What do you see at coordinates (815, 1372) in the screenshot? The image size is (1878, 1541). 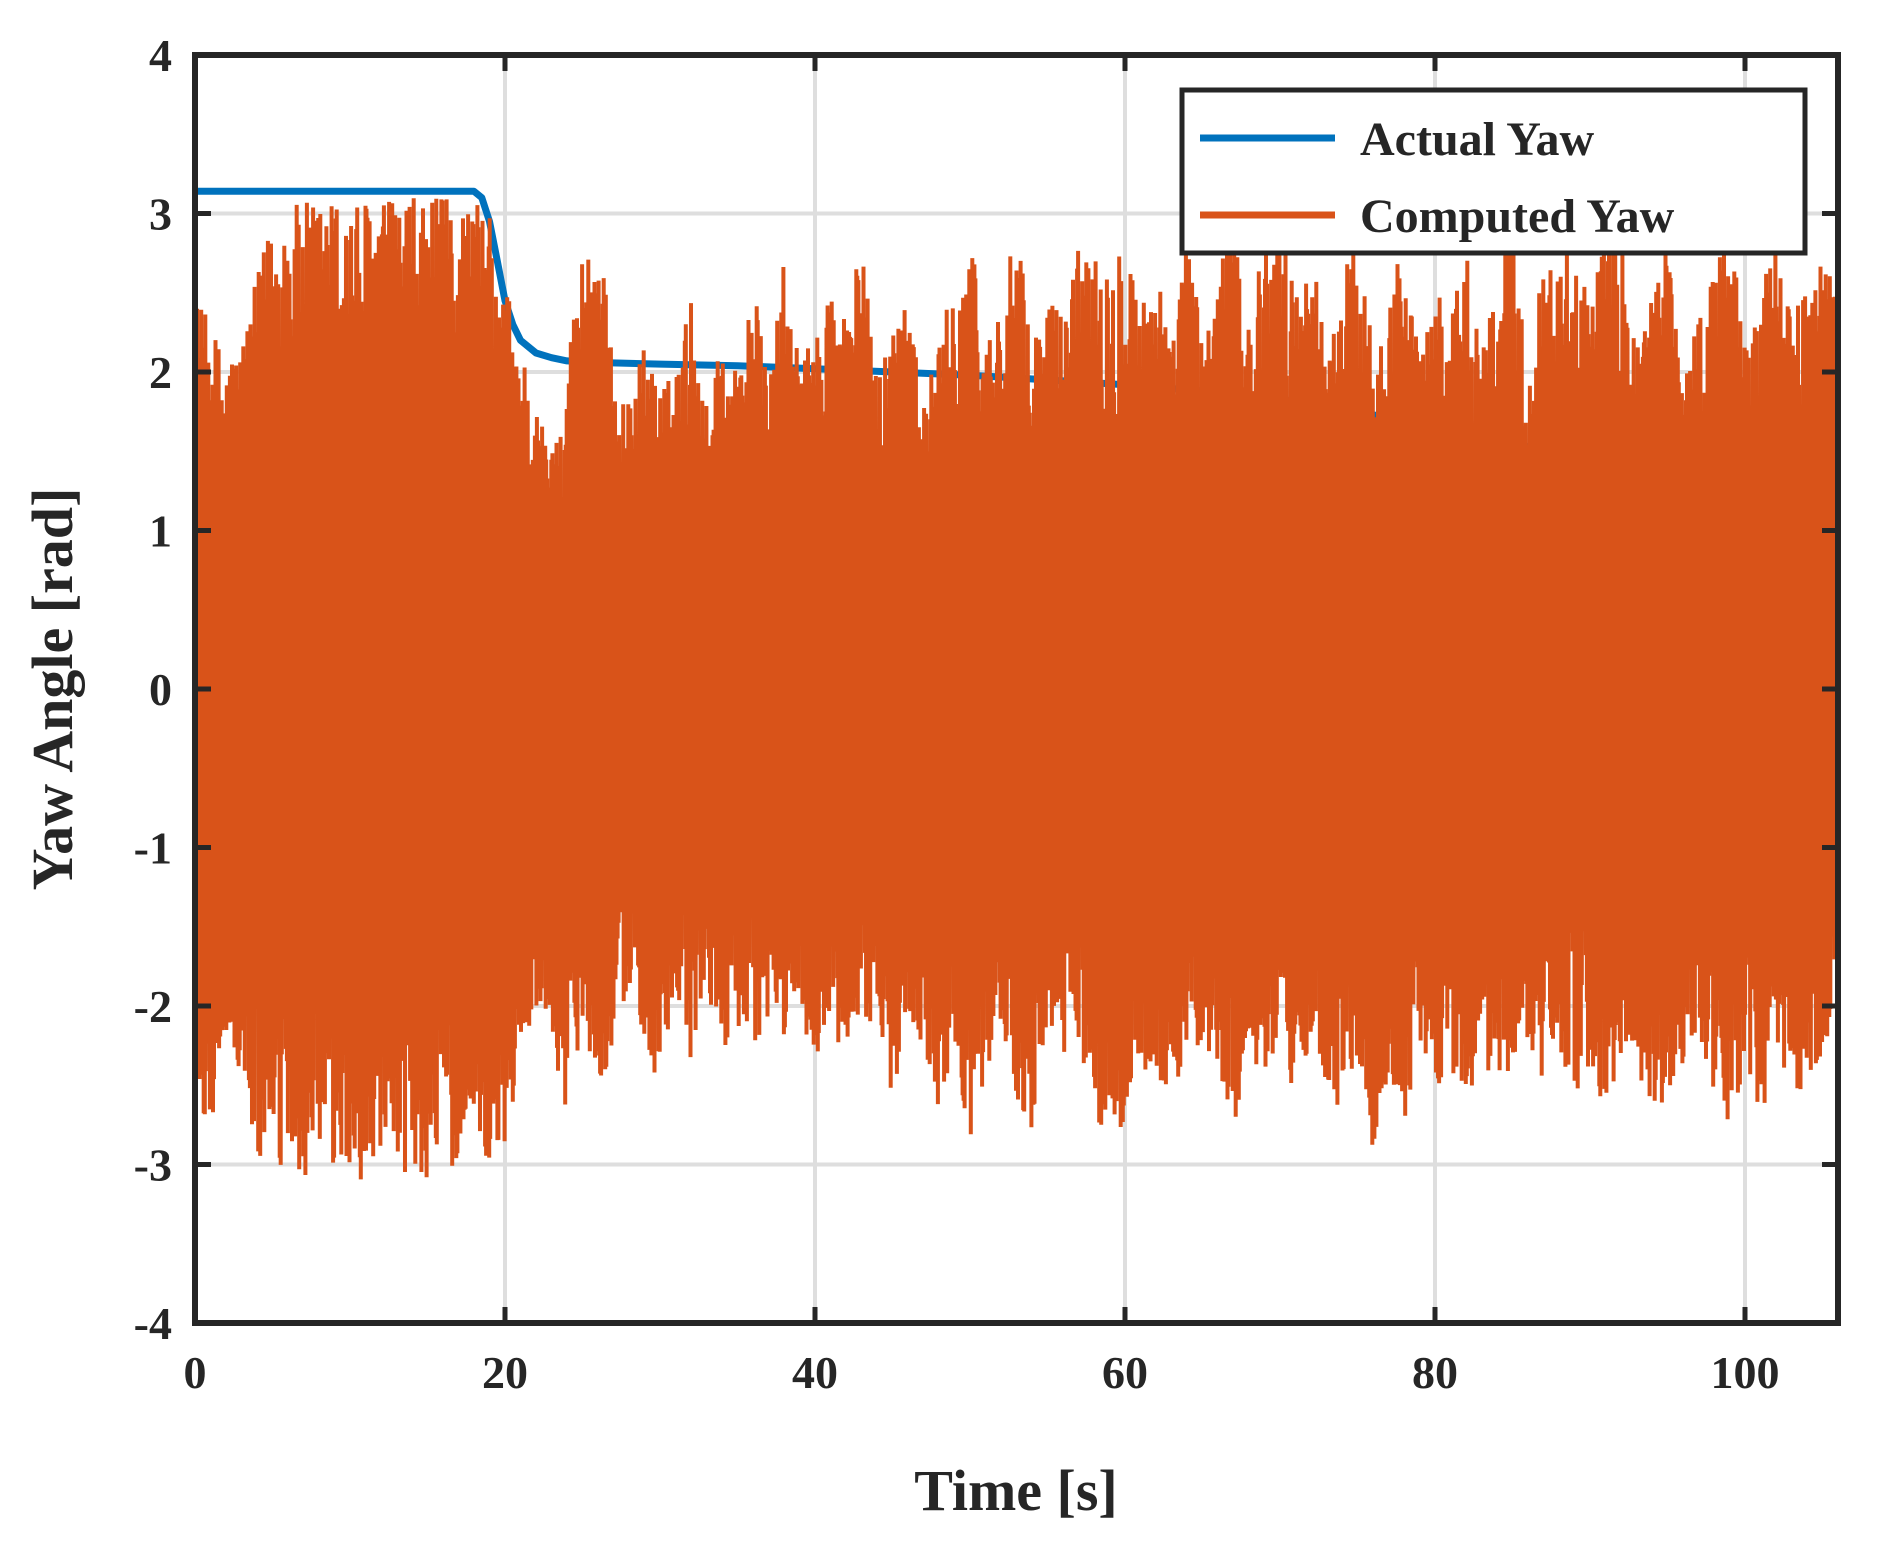 I see `x-tick-label: 40` at bounding box center [815, 1372].